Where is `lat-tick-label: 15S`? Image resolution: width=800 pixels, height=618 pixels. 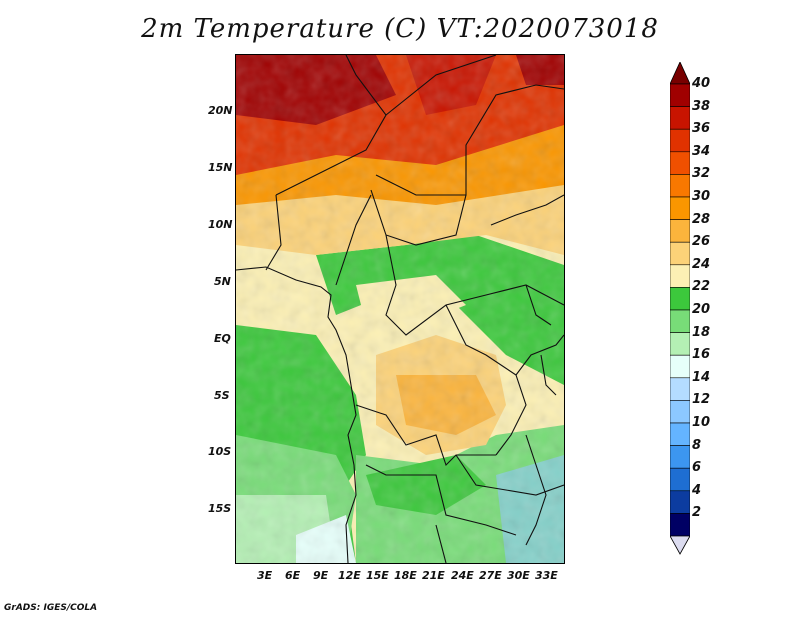 lat-tick-label: 15S is located at coordinates (220, 508).